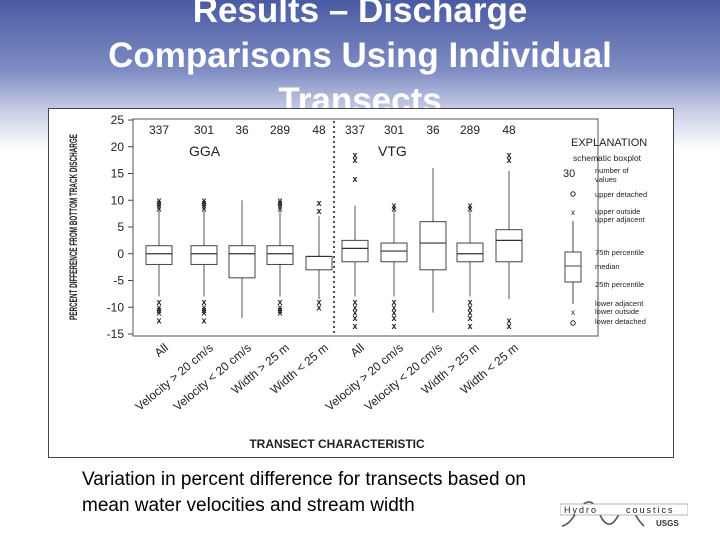 Image resolution: width=720 pixels, height=540 pixels. Describe the element at coordinates (573, 194) in the screenshot. I see `legend-upper-detached-marker` at that location.